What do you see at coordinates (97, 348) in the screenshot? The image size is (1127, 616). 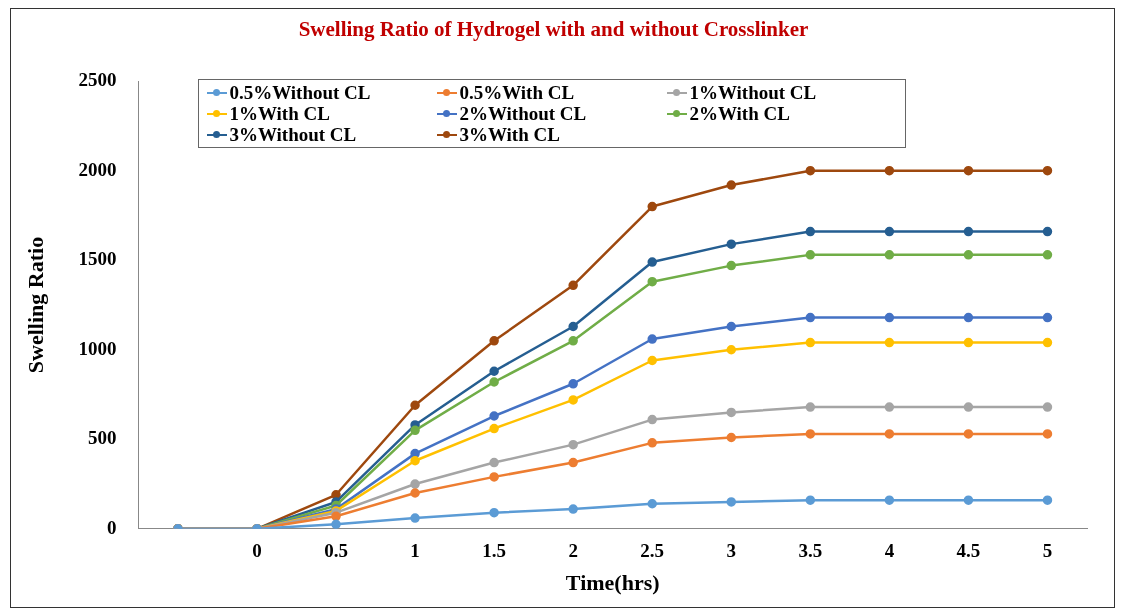 I see `y-tick-label: 1000` at bounding box center [97, 348].